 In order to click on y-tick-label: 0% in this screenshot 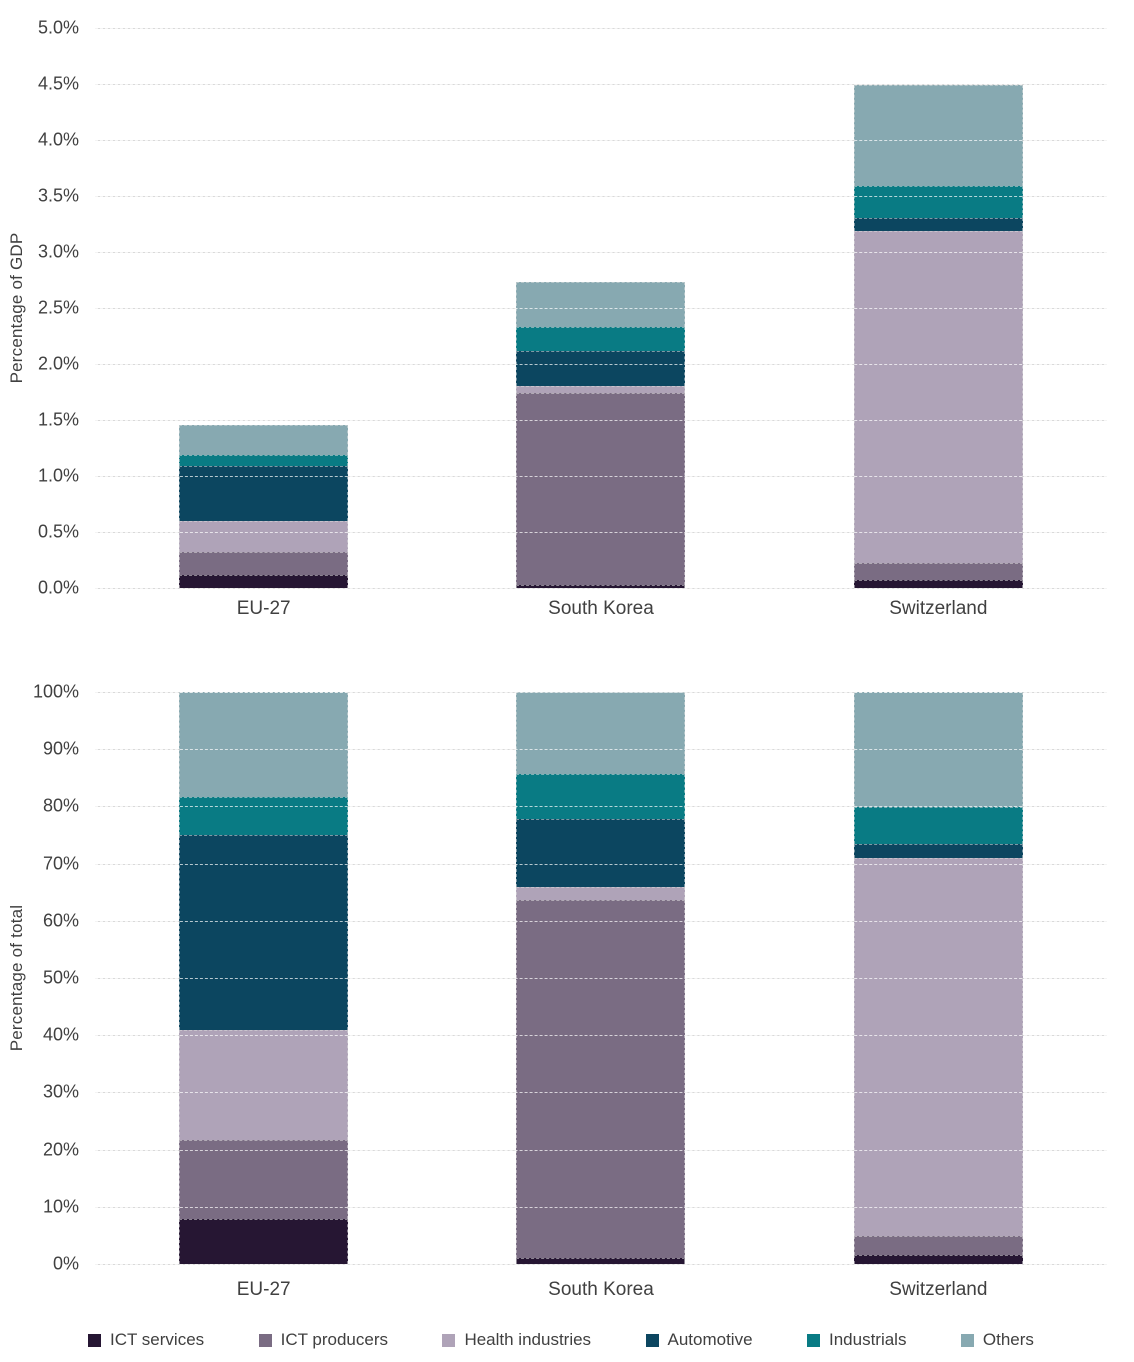, I will do `click(65, 1263)`.